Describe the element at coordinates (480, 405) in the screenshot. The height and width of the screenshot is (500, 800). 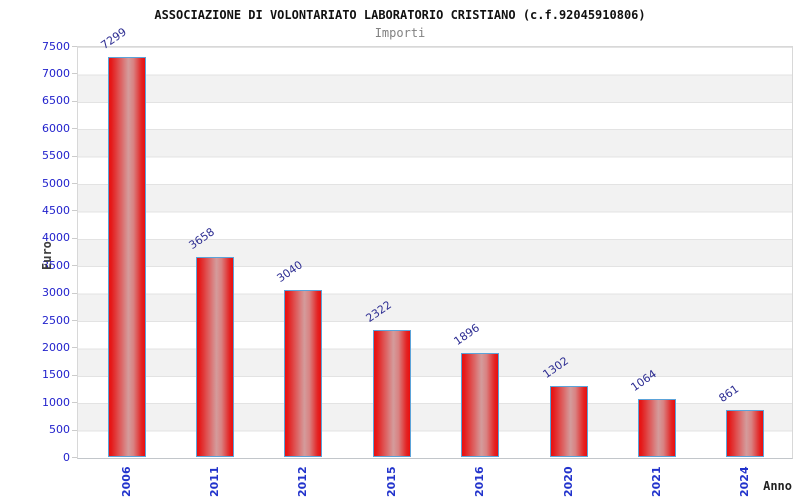
I see `bar-2016` at that location.